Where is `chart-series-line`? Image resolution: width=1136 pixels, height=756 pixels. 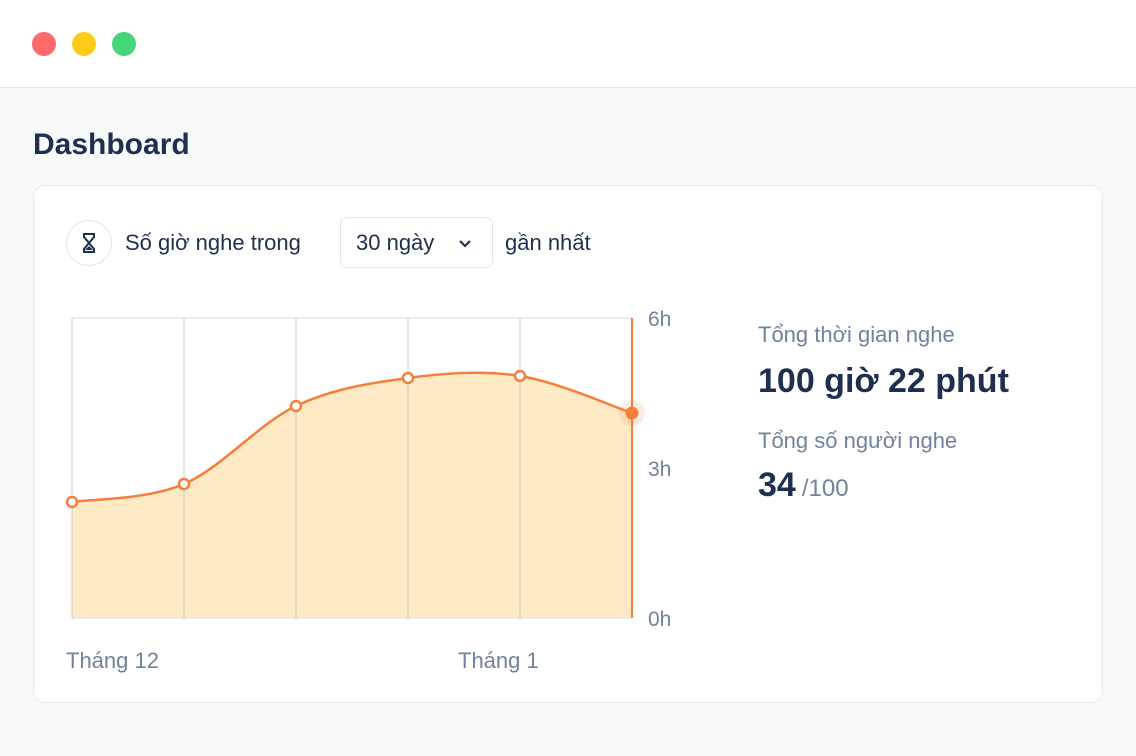
chart-series-line is located at coordinates (352, 437).